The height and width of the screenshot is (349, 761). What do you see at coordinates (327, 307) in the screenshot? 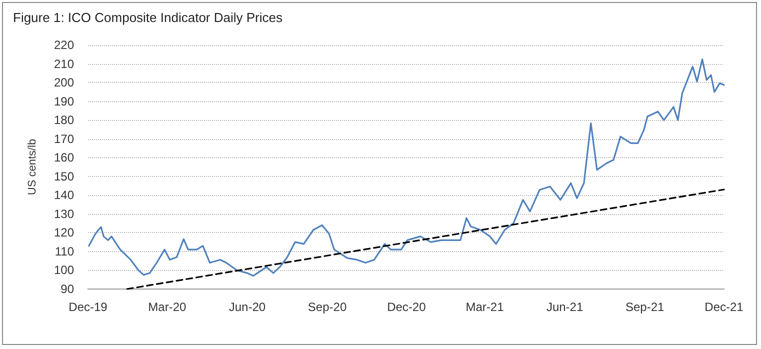
I see `x-tick-label: Sep-20` at bounding box center [327, 307].